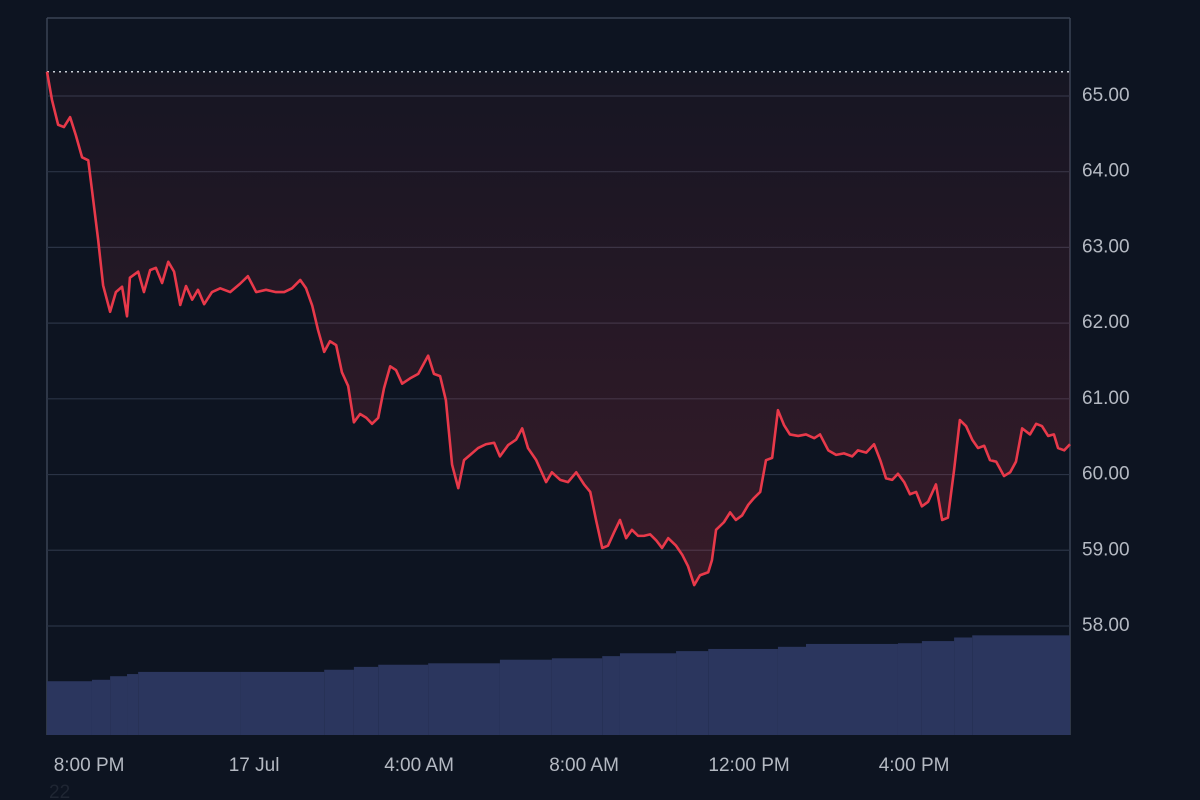  Describe the element at coordinates (584, 765) in the screenshot. I see `x-tick-label: 8:00 AM` at that location.